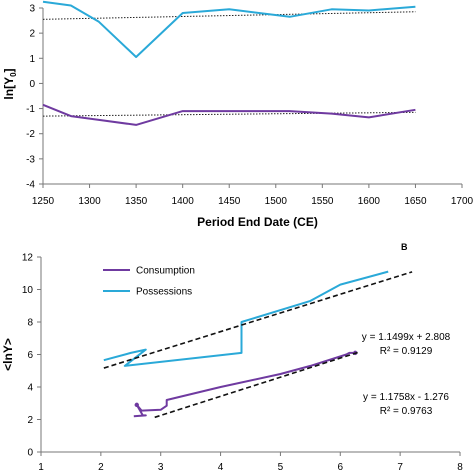 The width and height of the screenshot is (474, 474). I want to click on x-tick-label: 1350, so click(136, 201).